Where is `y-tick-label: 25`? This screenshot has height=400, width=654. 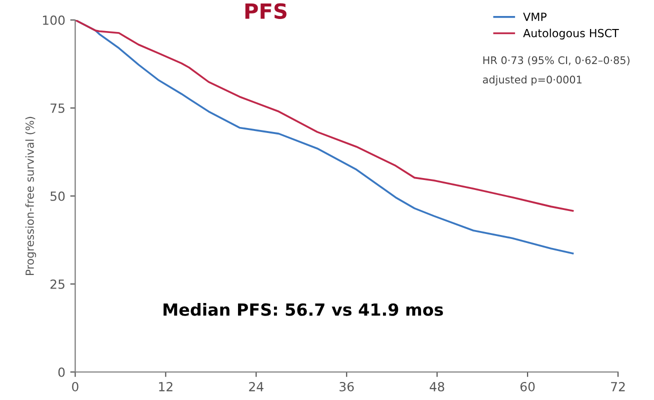 y-tick-label: 25 is located at coordinates (57, 284).